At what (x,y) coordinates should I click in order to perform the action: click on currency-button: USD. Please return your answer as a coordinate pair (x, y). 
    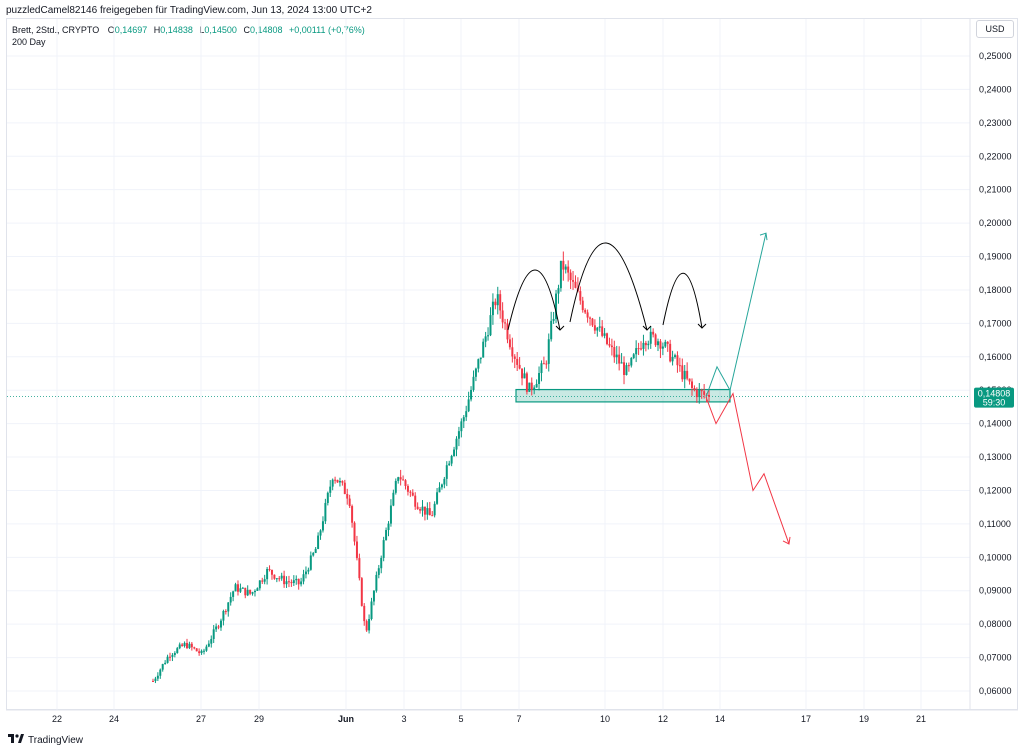
    Looking at the image, I should click on (995, 29).